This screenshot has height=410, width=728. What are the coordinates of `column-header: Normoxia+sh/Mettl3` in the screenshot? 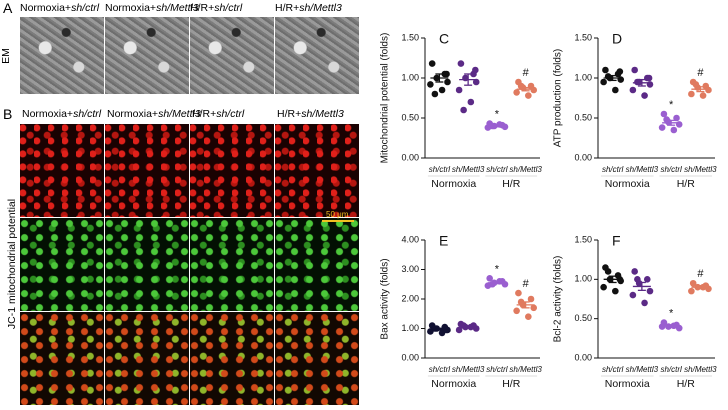 It's located at (152, 8).